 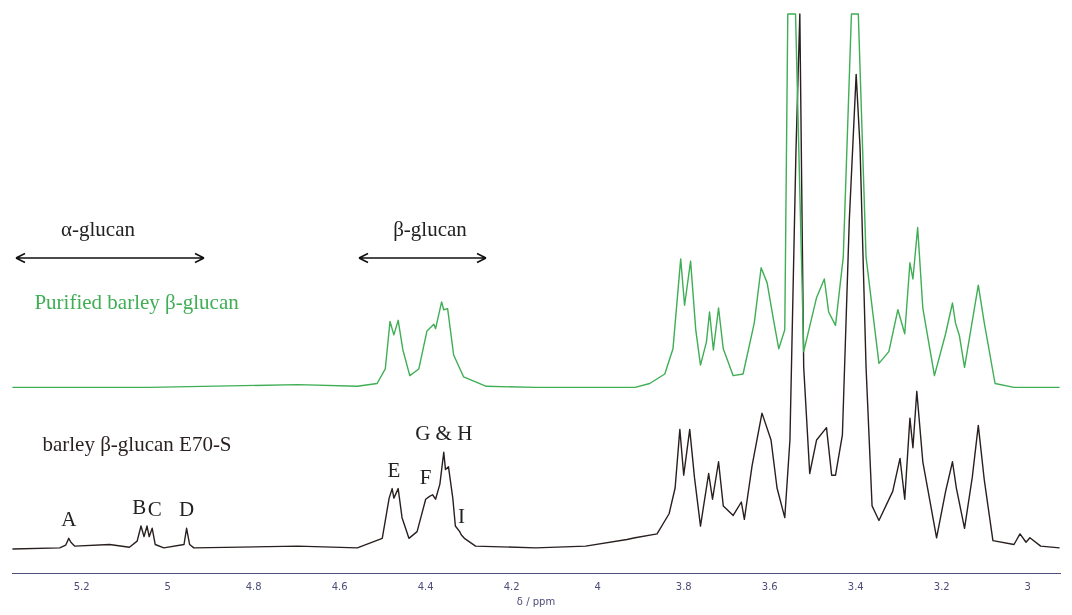 I want to click on x-tick-label: 3.6, so click(x=769, y=586).